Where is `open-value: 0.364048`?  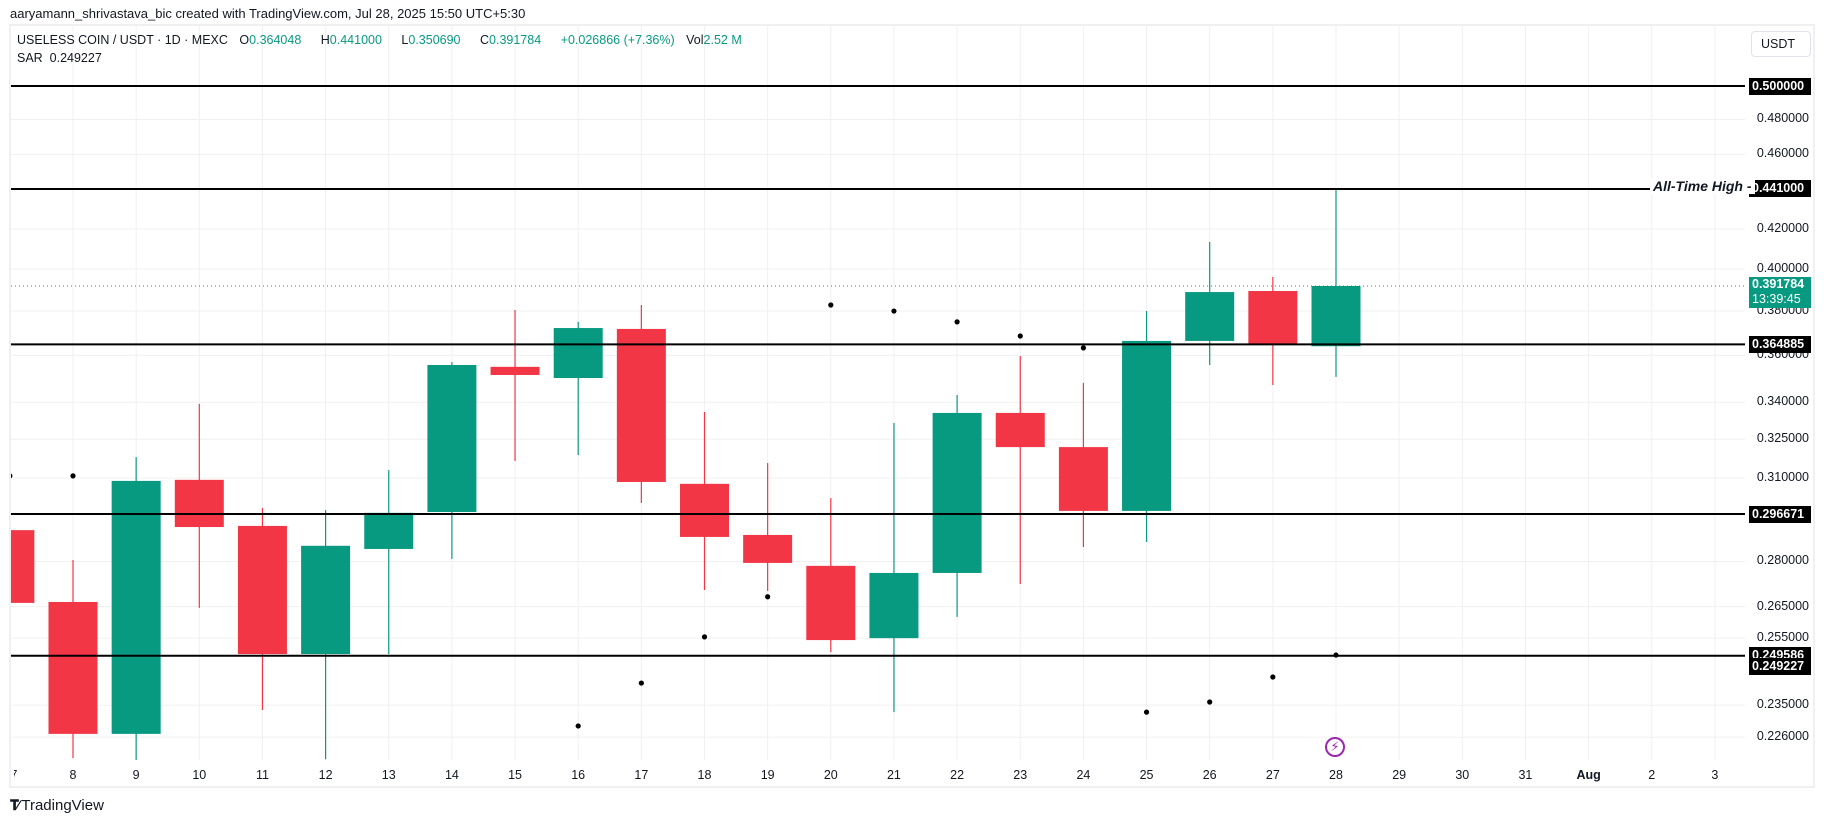
open-value: 0.364048 is located at coordinates (275, 40).